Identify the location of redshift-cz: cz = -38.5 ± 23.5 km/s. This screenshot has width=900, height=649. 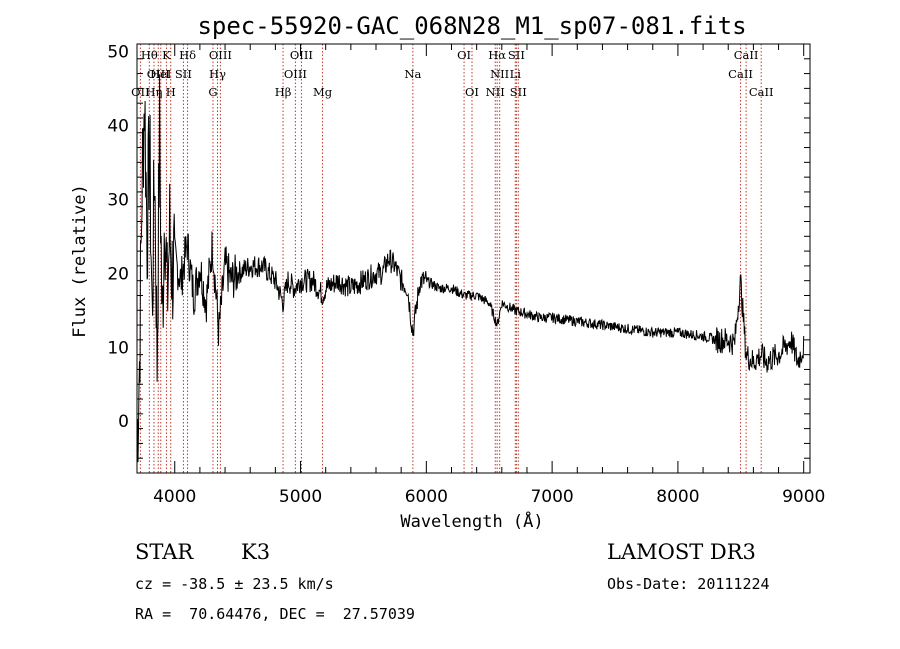
(234, 584).